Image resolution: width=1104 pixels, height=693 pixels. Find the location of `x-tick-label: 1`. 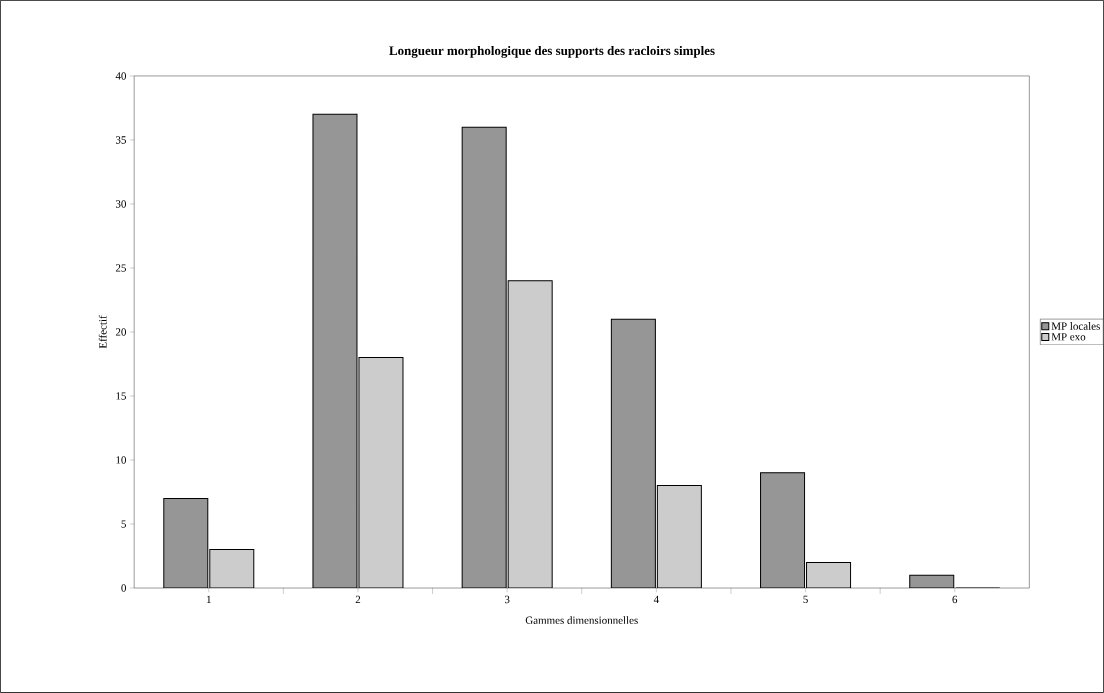

x-tick-label: 1 is located at coordinates (209, 599).